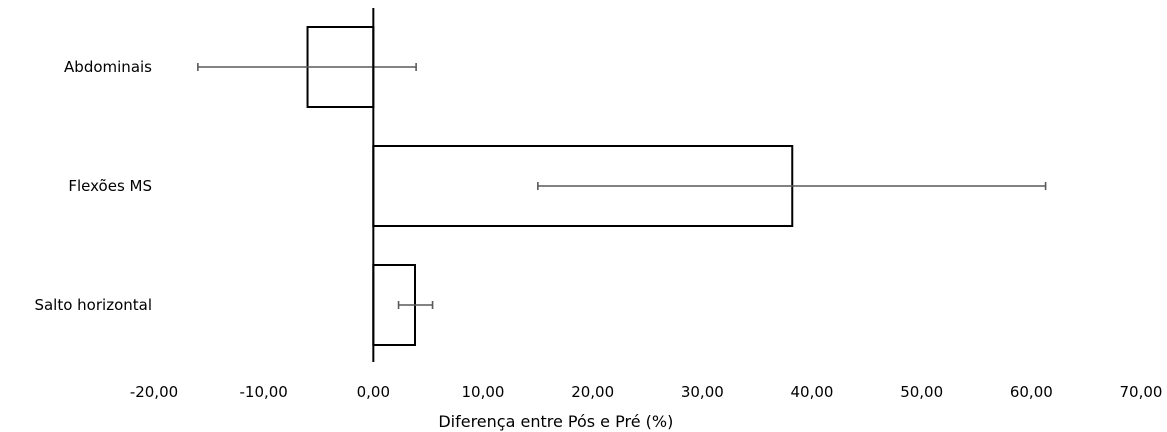 The width and height of the screenshot is (1167, 432). I want to click on x-tick-label: 40,00, so click(812, 392).